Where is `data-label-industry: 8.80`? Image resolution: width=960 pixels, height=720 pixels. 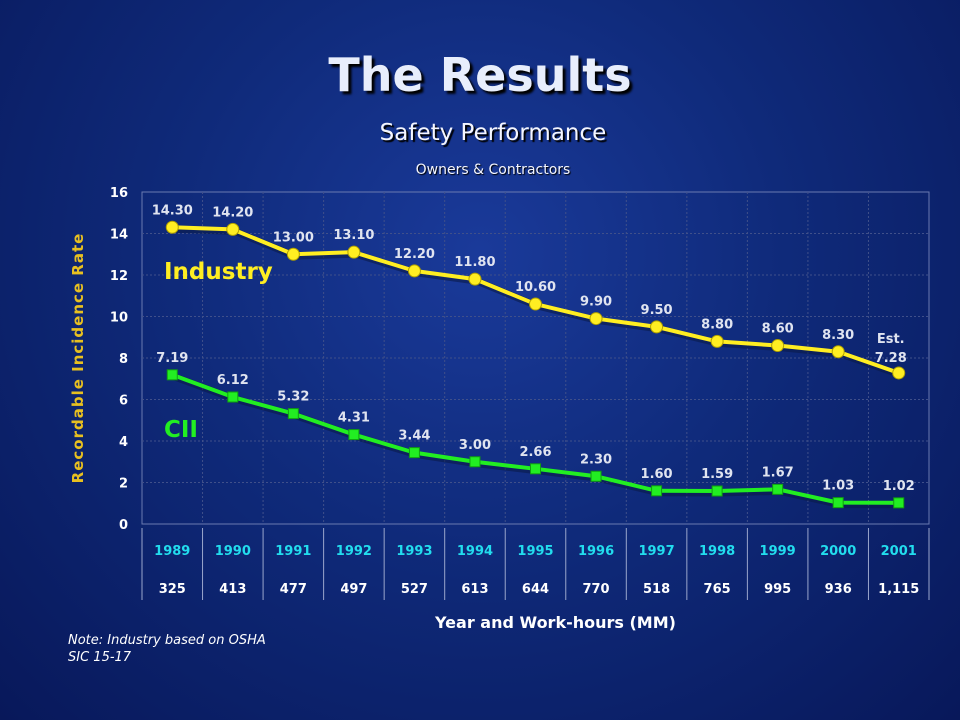
data-label-industry: 8.80 is located at coordinates (717, 324).